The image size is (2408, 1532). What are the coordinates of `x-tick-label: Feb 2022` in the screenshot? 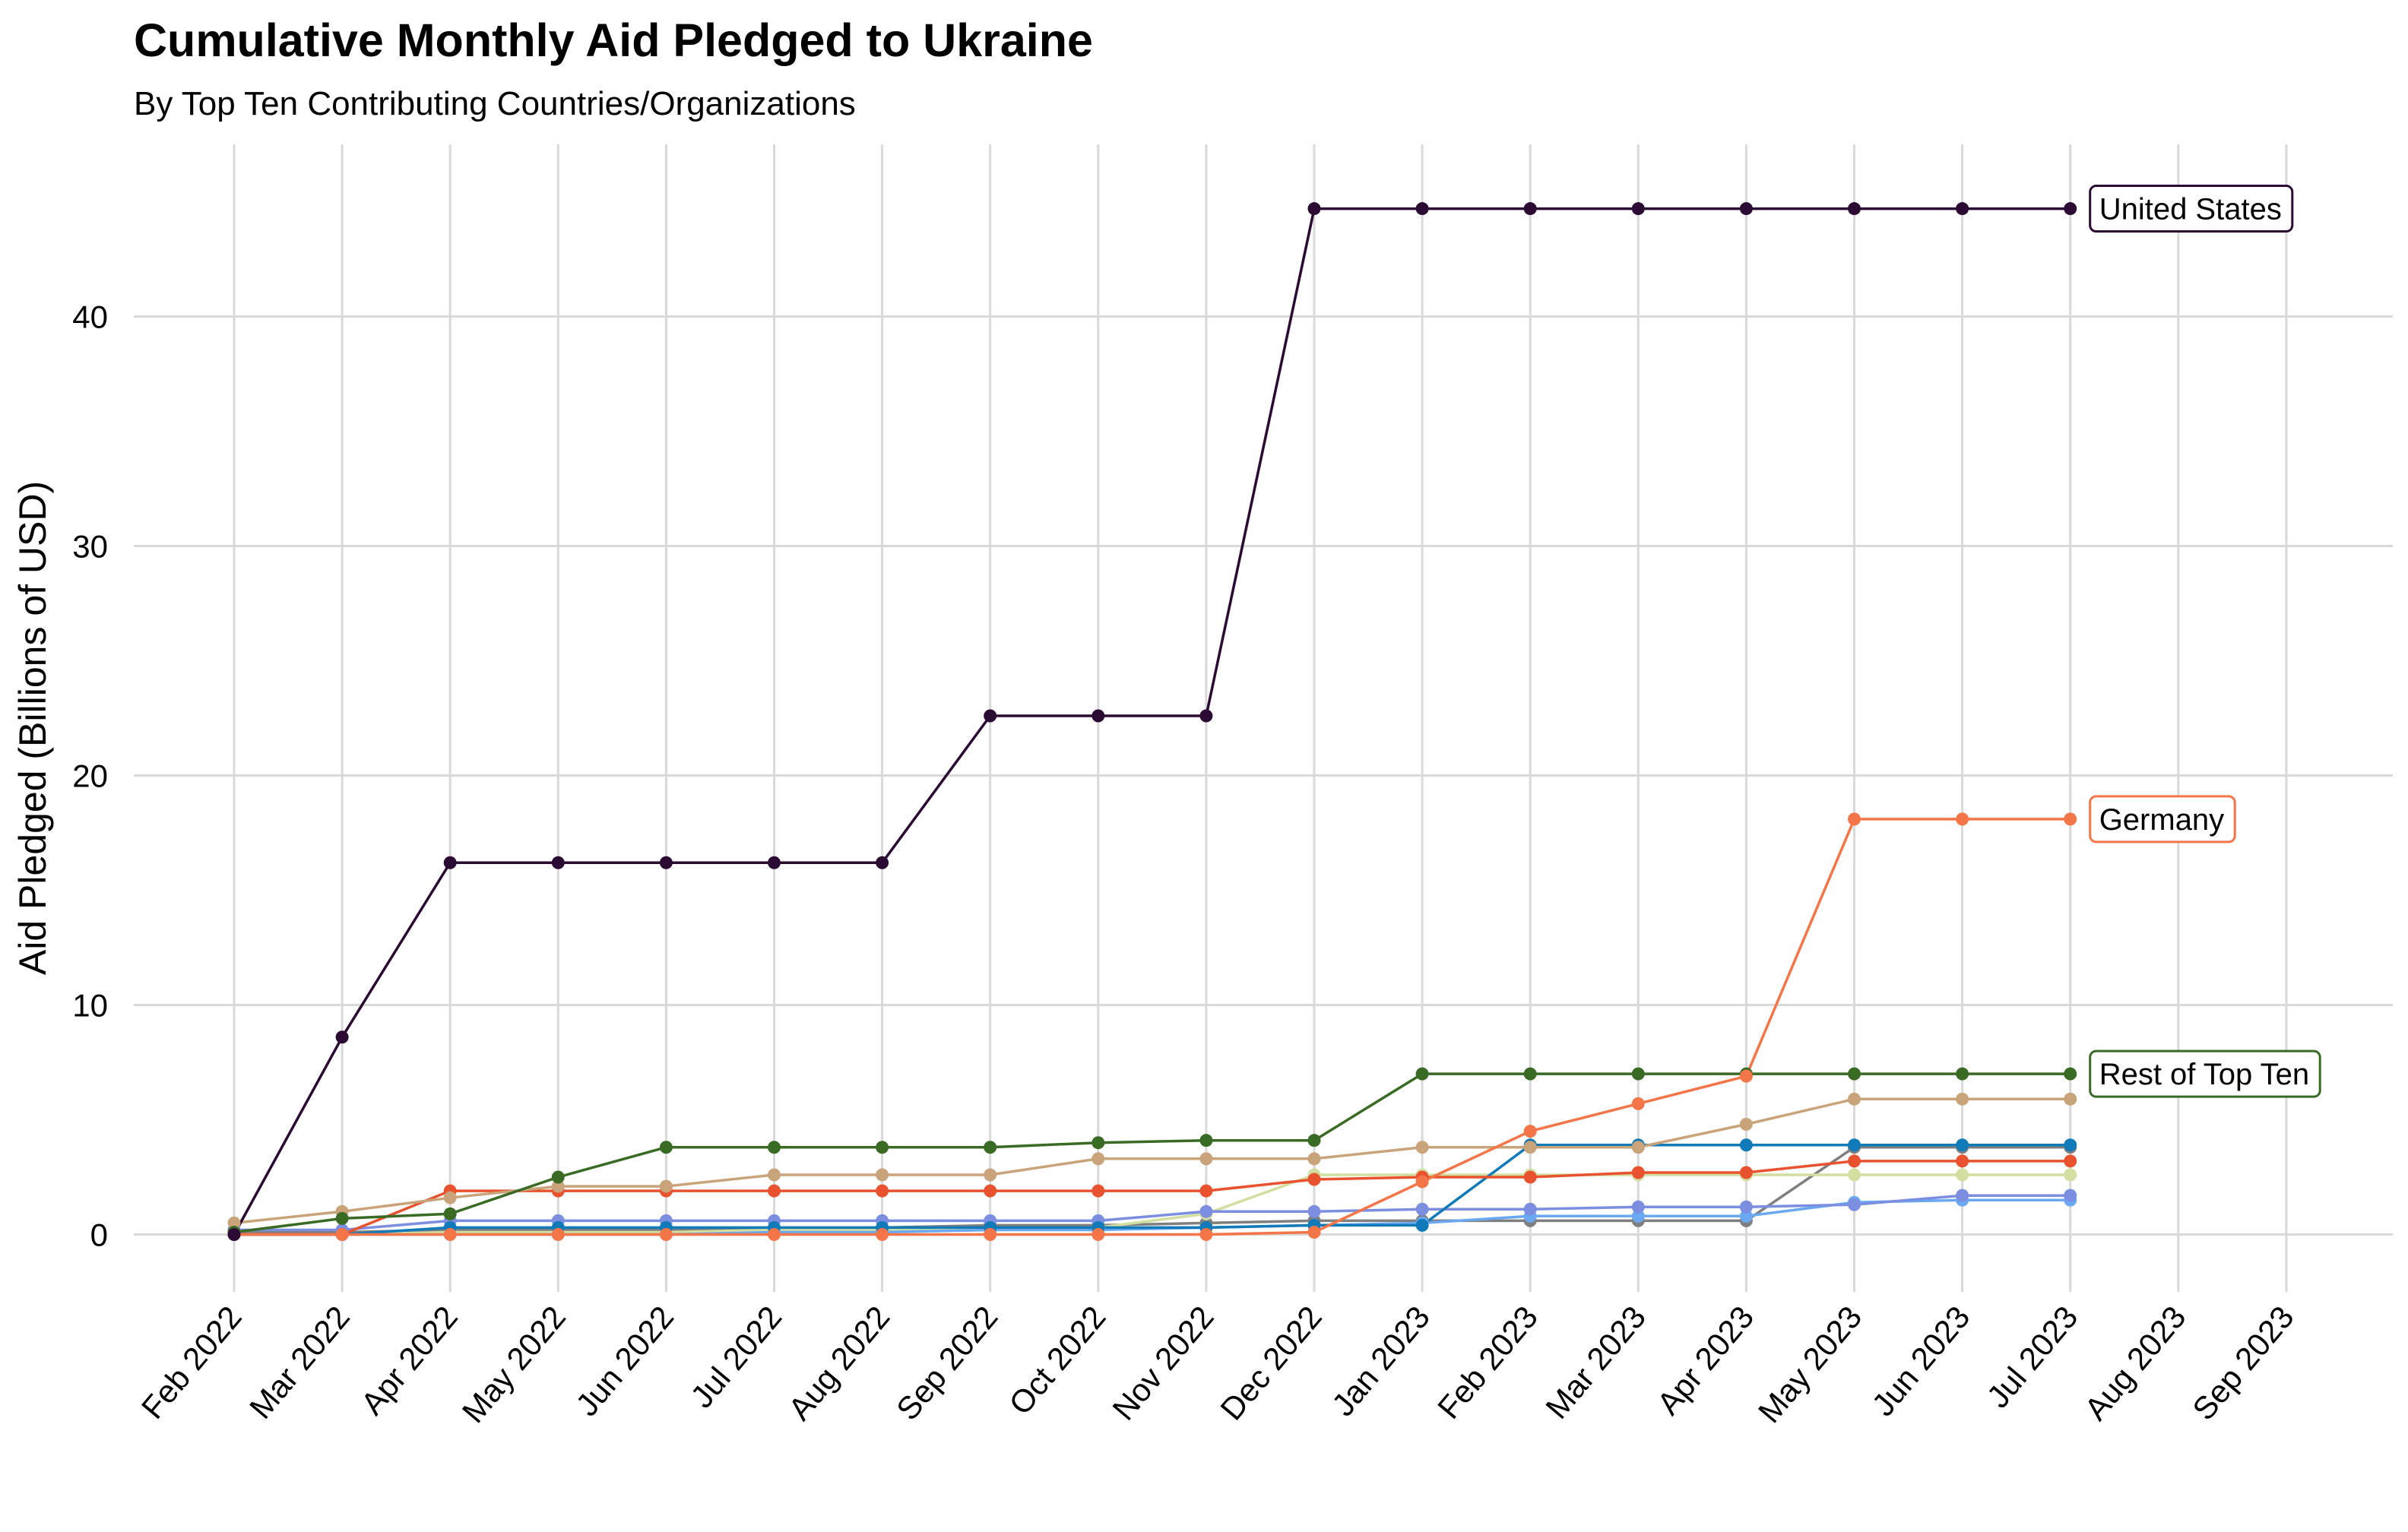 It's located at (192, 1362).